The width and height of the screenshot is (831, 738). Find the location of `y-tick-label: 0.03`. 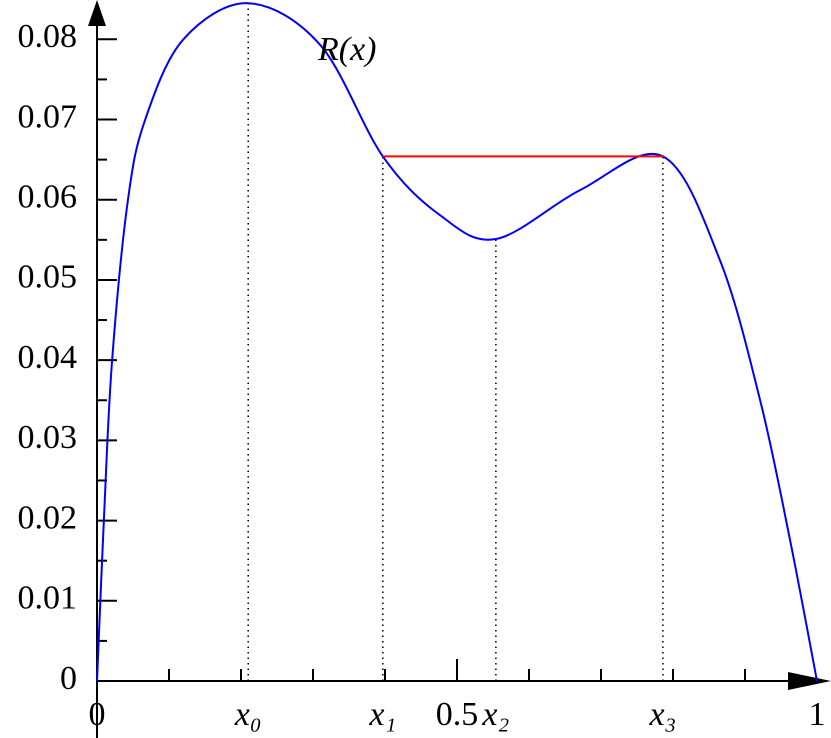

y-tick-label: 0.03 is located at coordinates (48, 437).